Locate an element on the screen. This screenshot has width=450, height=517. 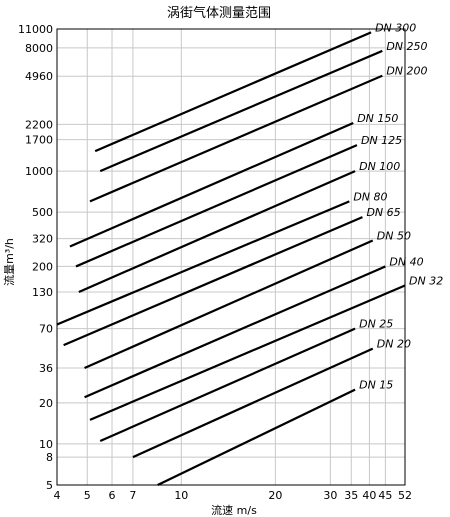
series-label: DN 125 is located at coordinates (381, 140).